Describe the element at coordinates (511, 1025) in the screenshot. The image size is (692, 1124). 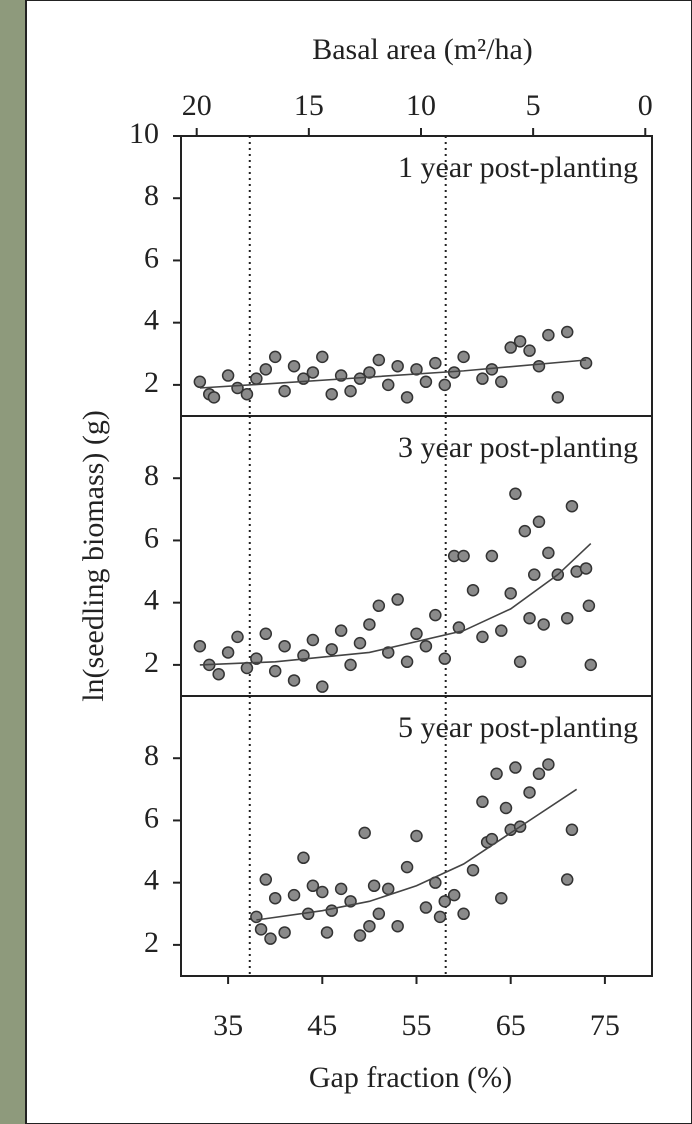
I see `x-tick-label: 65` at that location.